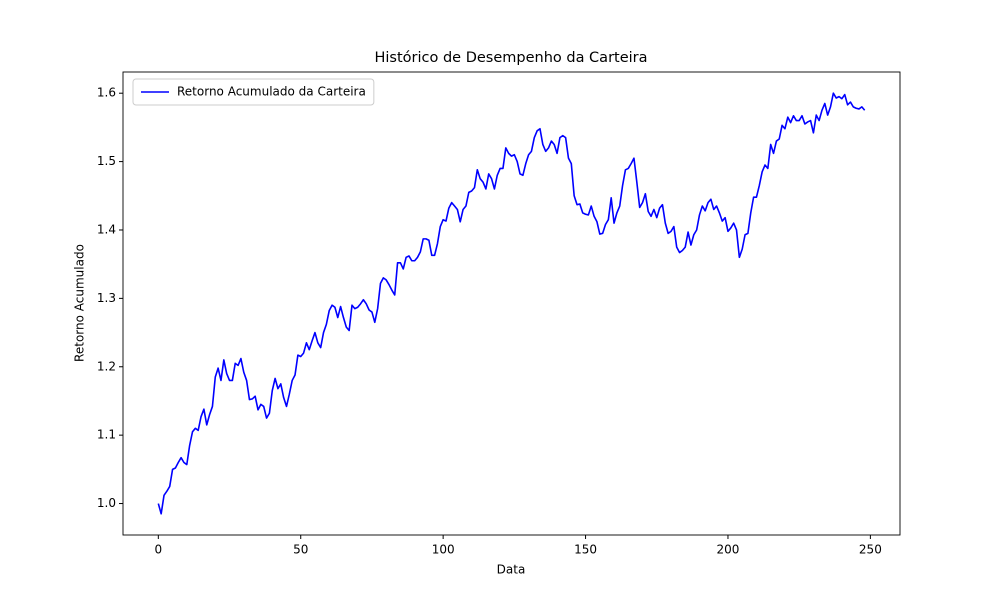  Describe the element at coordinates (870, 550) in the screenshot. I see `x-tick-label: 250` at that location.